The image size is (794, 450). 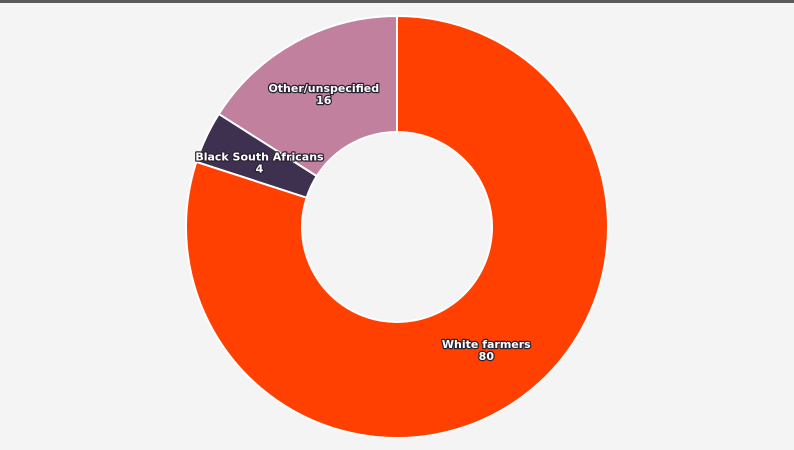 What do you see at coordinates (323, 88) in the screenshot?
I see `slice-label: Other/unspecified` at bounding box center [323, 88].